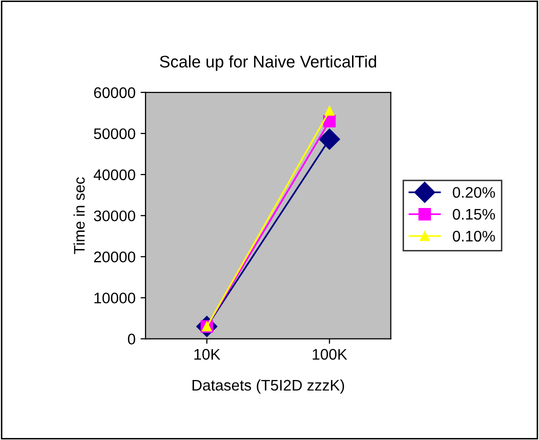  What do you see at coordinates (115, 257) in the screenshot?
I see `y-tick-label: 20000` at bounding box center [115, 257].